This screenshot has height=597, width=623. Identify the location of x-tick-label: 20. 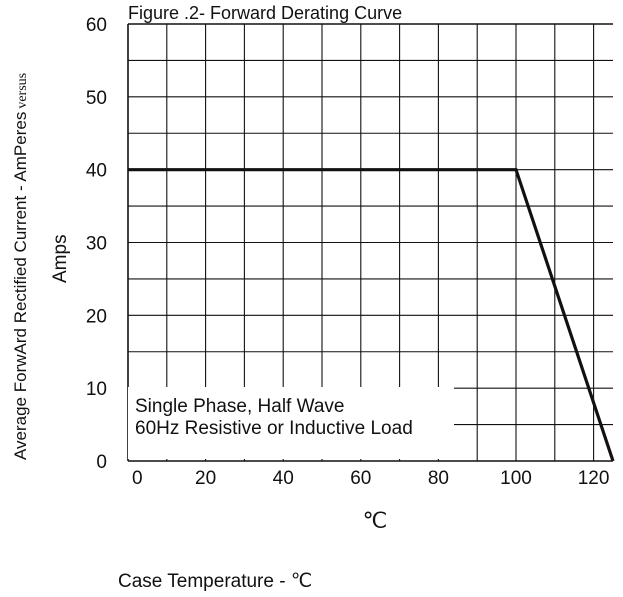
(205, 478).